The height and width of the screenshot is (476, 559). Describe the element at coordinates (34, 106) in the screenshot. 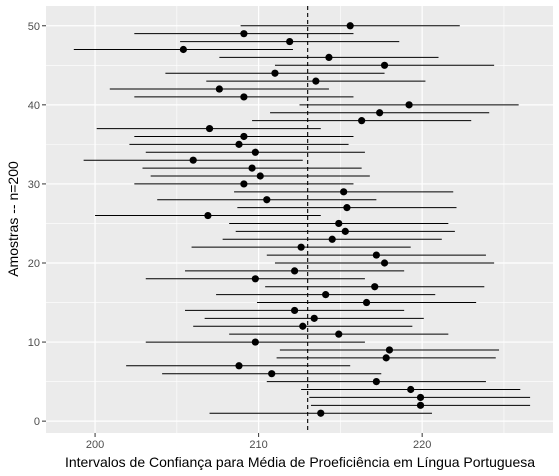

I see `y-tick-label: 40` at that location.